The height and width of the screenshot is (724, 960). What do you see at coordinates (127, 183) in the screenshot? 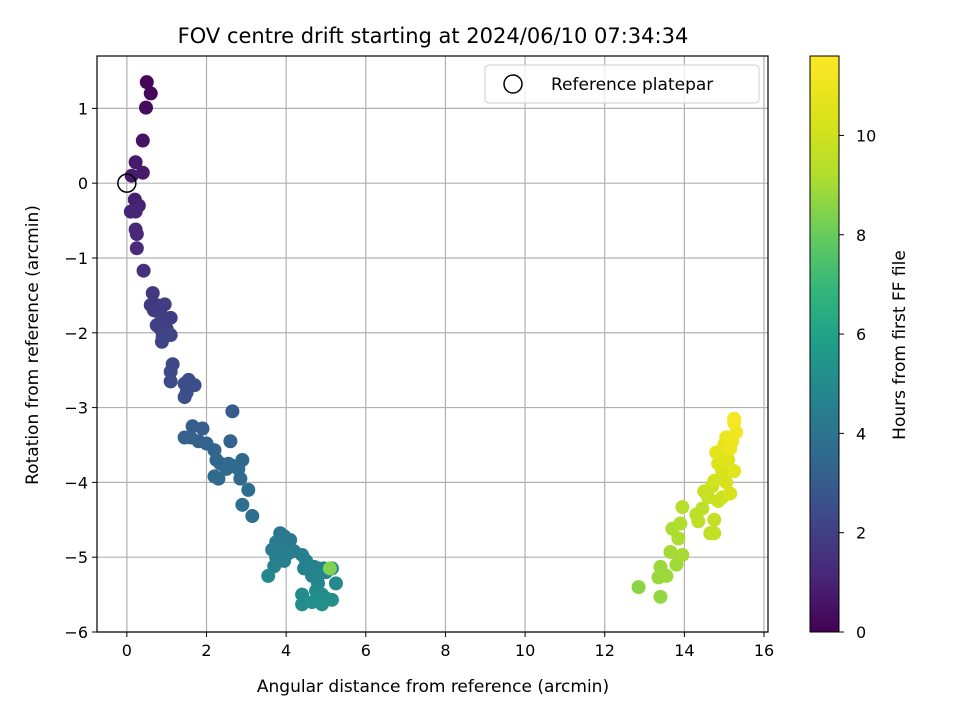
I see `reference-platepar-marker` at bounding box center [127, 183].